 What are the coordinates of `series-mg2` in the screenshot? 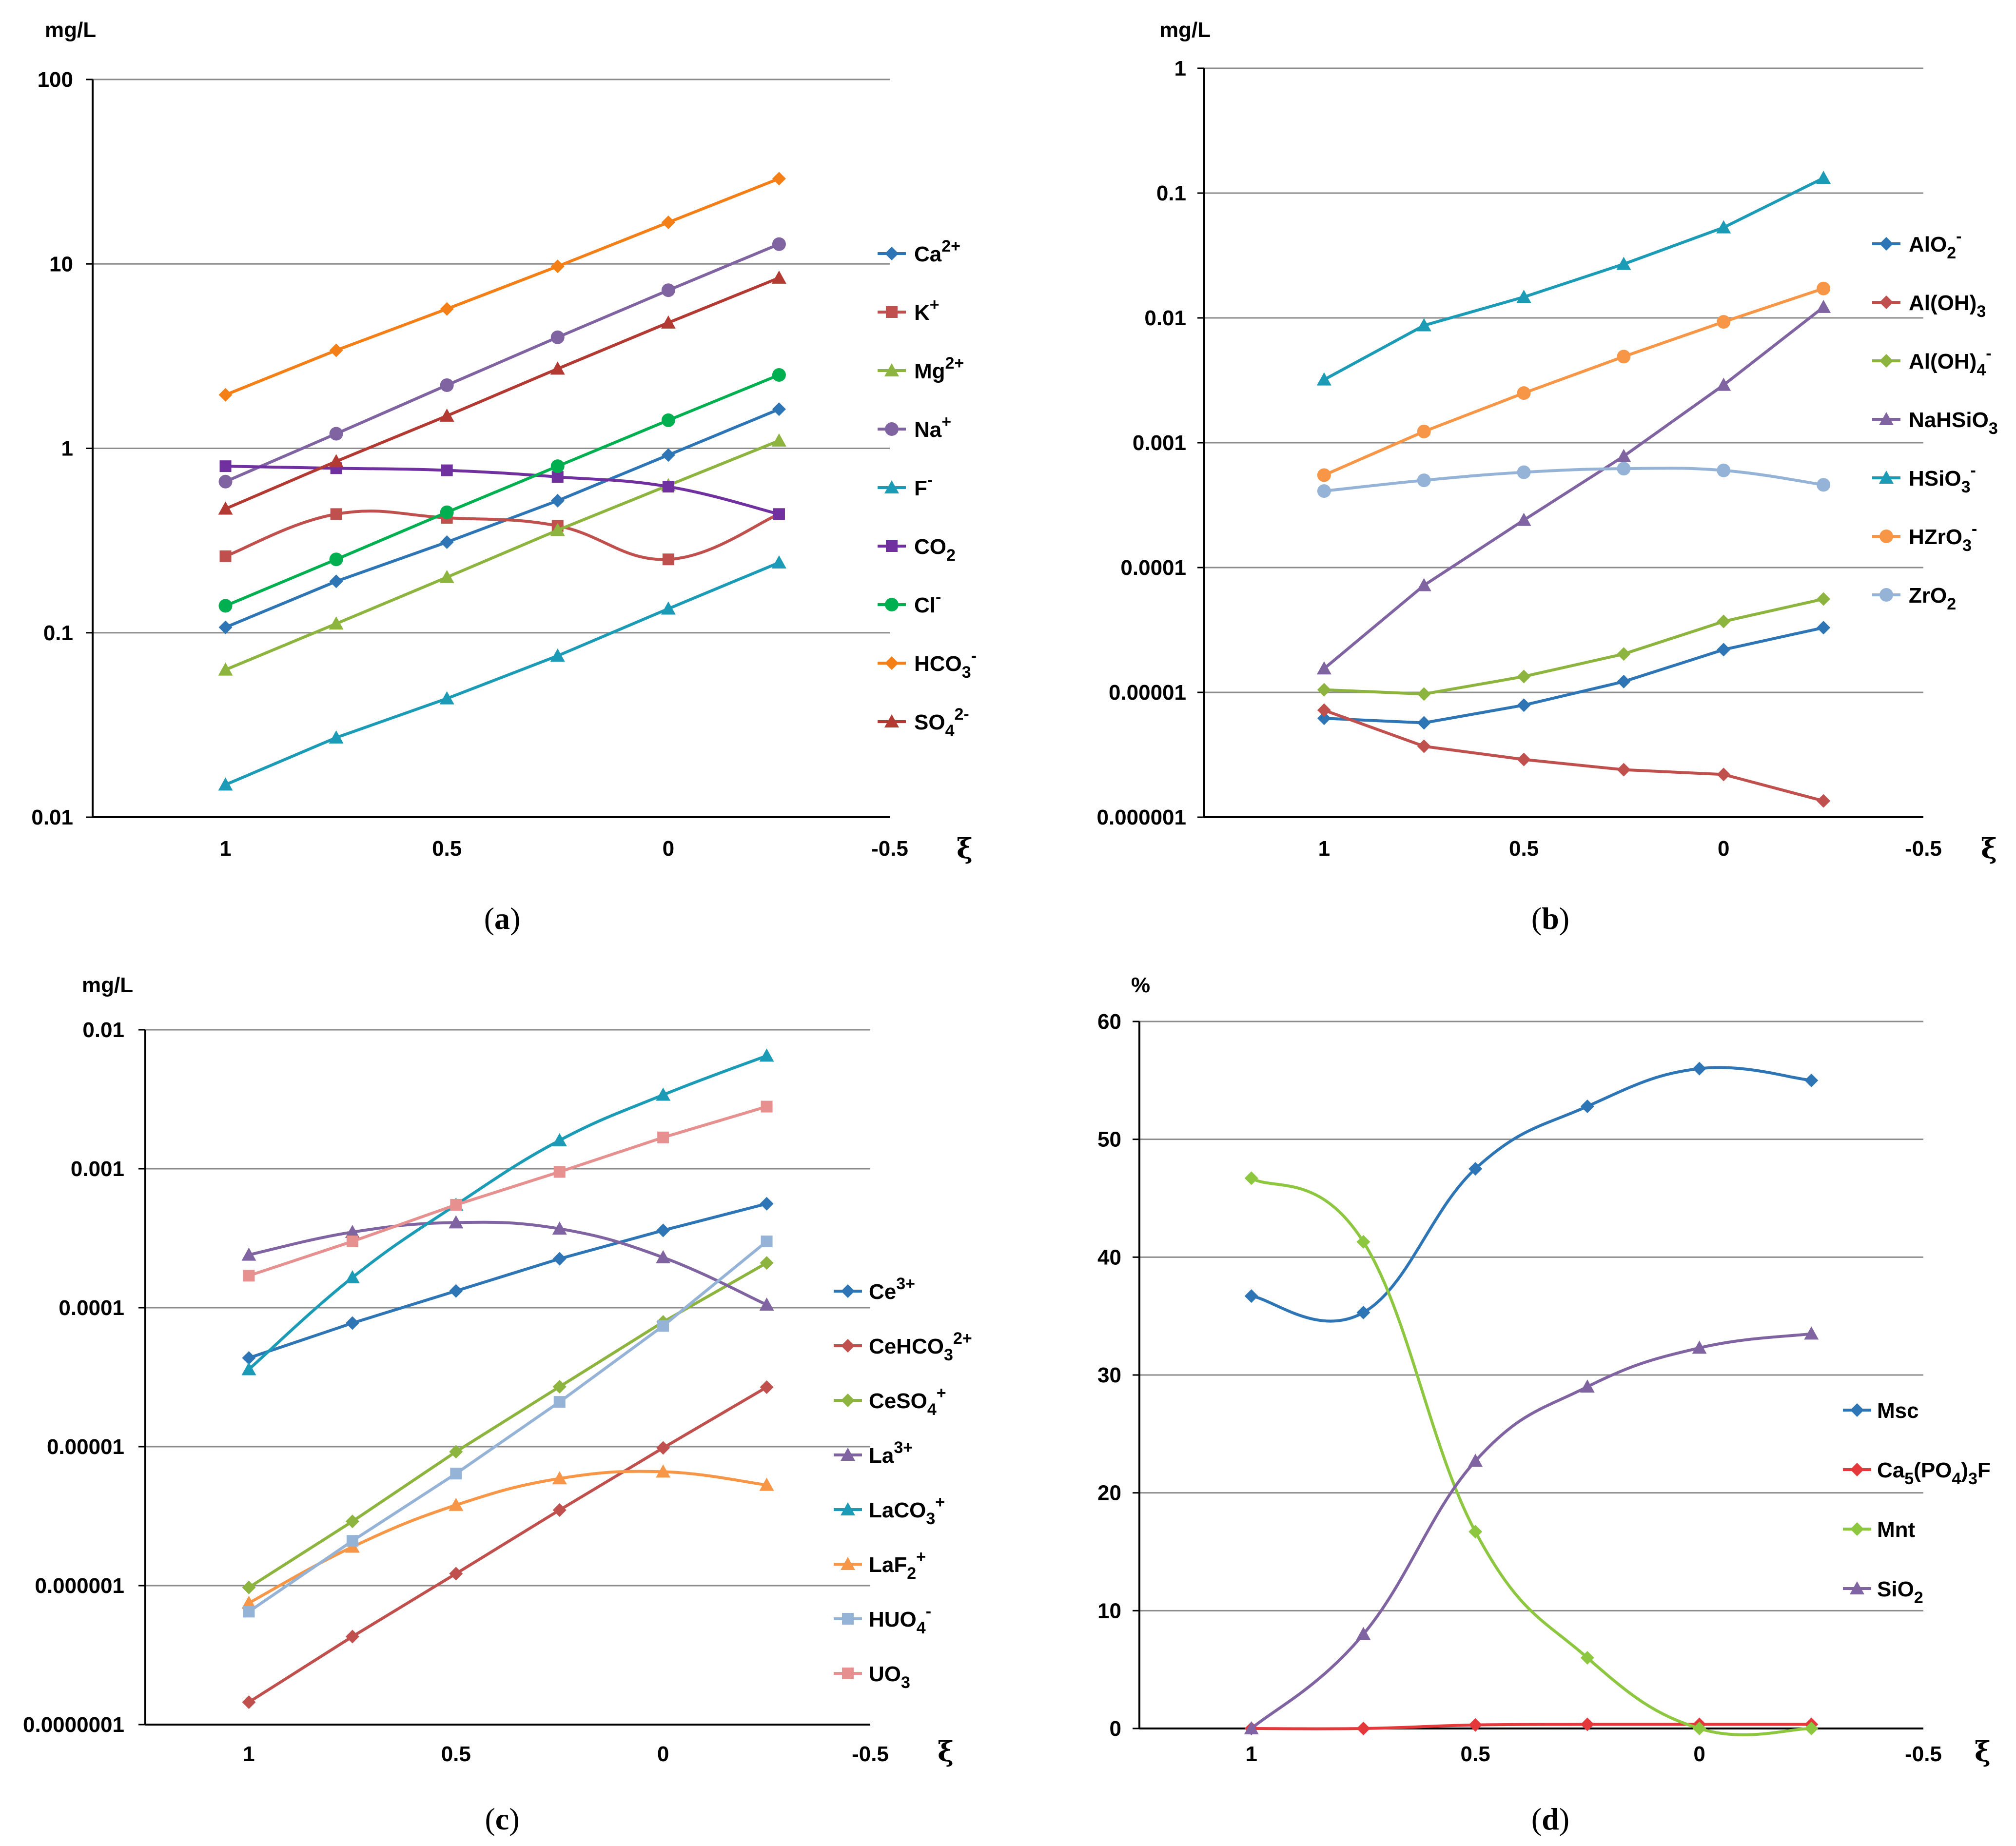 It's located at (502, 554).